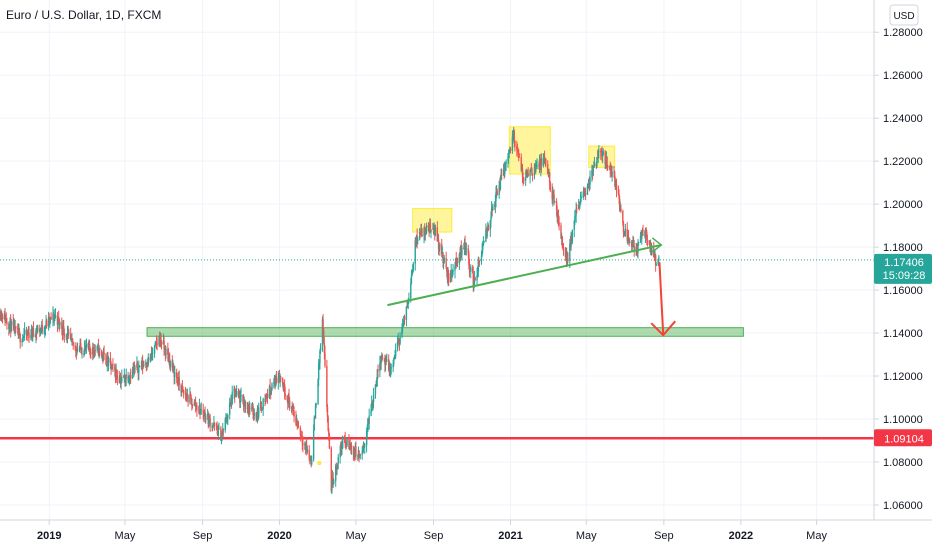 The height and width of the screenshot is (550, 932). Describe the element at coordinates (903, 76) in the screenshot. I see `price-tick-label: 1.26000` at that location.